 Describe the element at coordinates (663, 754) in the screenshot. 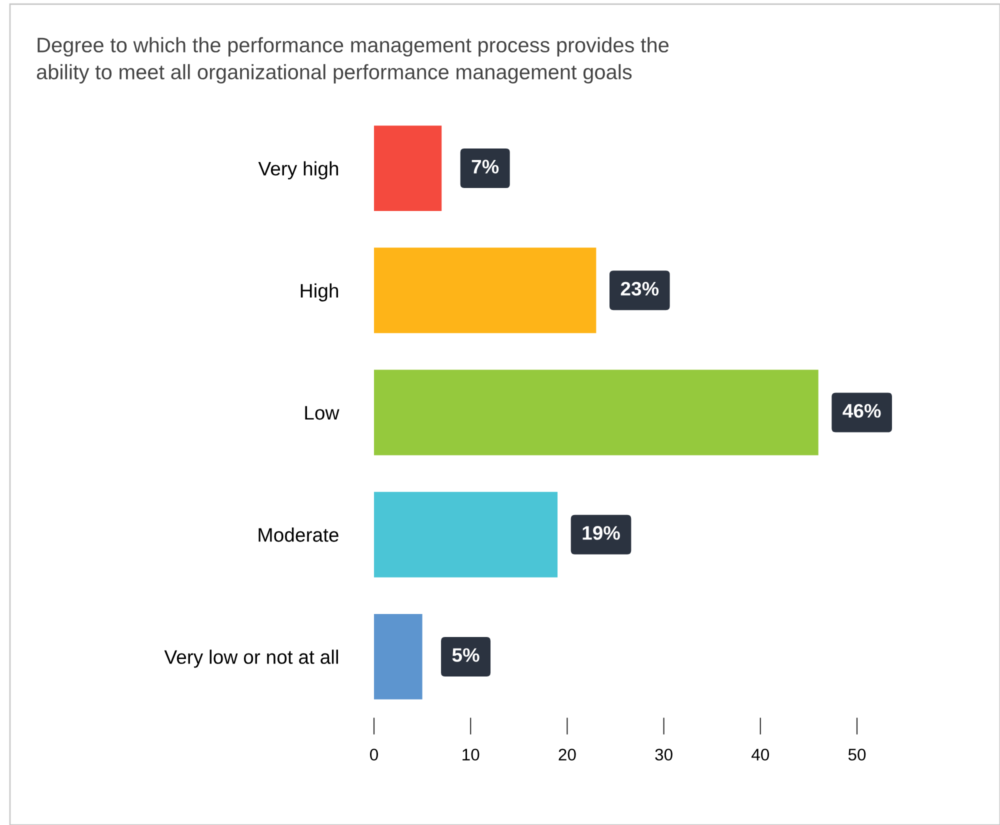

I see `x-tick-label: 30` at that location.